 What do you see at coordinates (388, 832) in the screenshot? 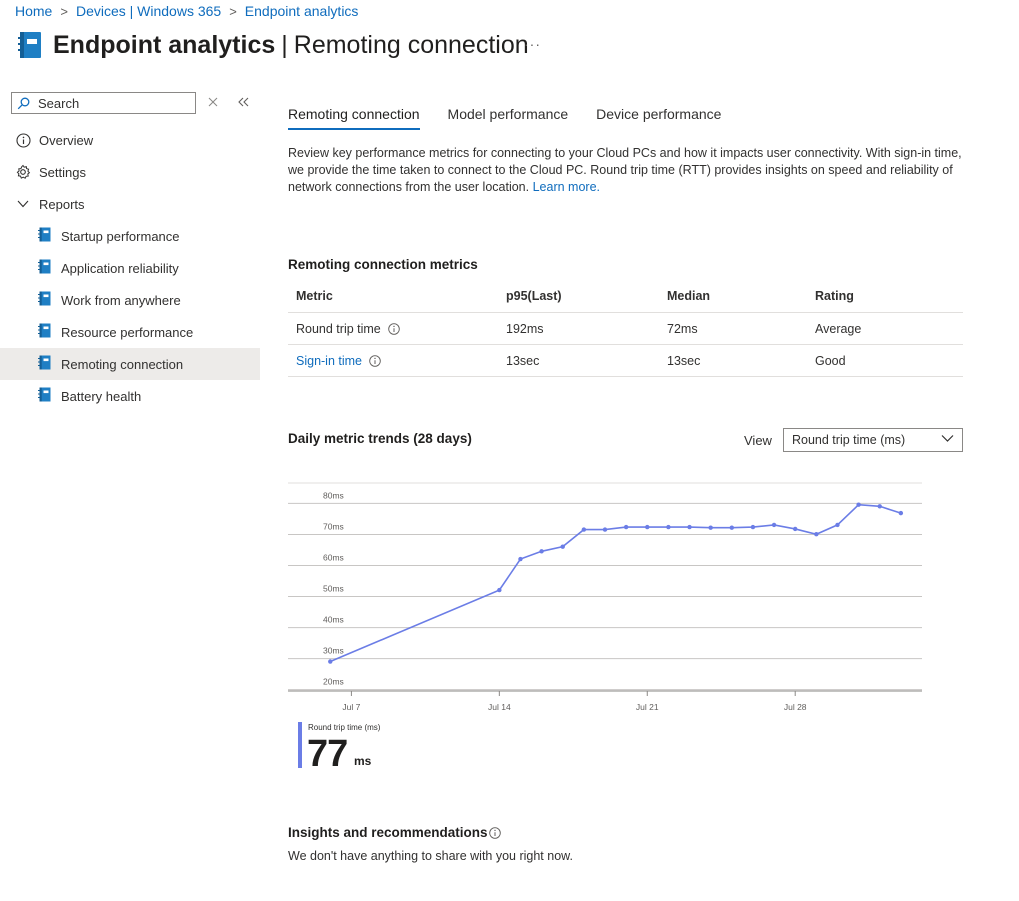
I see `insights-title: Insights and recommendations` at bounding box center [388, 832].